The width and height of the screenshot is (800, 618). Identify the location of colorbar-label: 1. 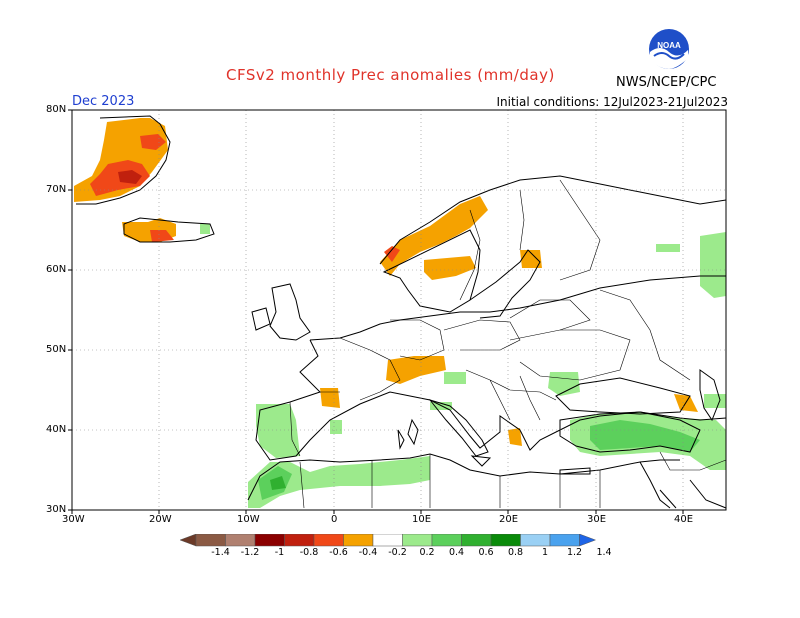
(545, 552).